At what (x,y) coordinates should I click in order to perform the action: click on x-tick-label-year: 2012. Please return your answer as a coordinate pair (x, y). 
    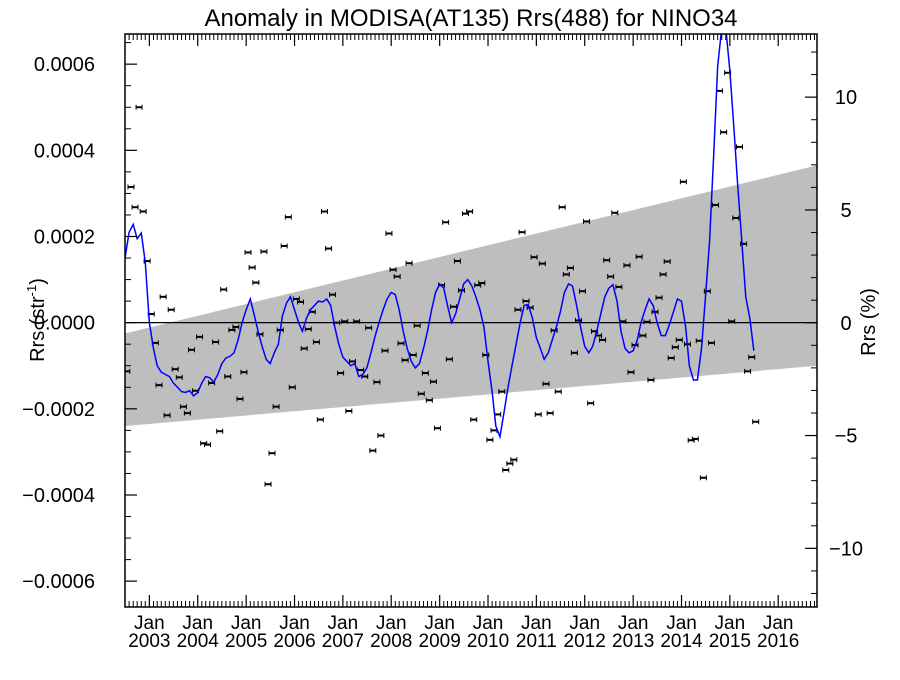
    Looking at the image, I should click on (585, 641).